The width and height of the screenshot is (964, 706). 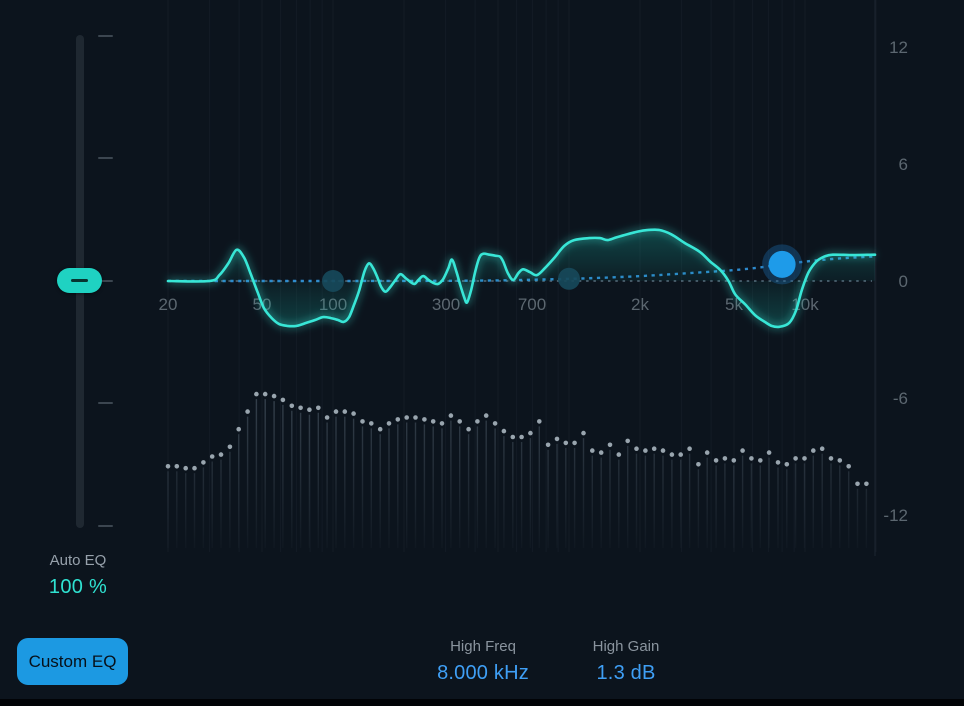 What do you see at coordinates (105, 158) in the screenshot?
I see `slider-tick-6db` at bounding box center [105, 158].